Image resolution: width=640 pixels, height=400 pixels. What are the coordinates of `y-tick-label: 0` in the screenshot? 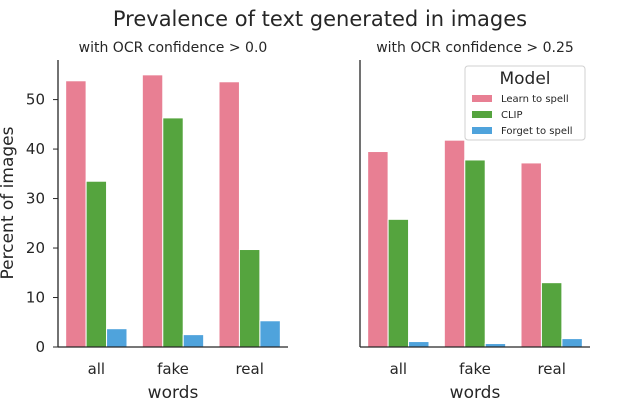 It's located at (40, 347).